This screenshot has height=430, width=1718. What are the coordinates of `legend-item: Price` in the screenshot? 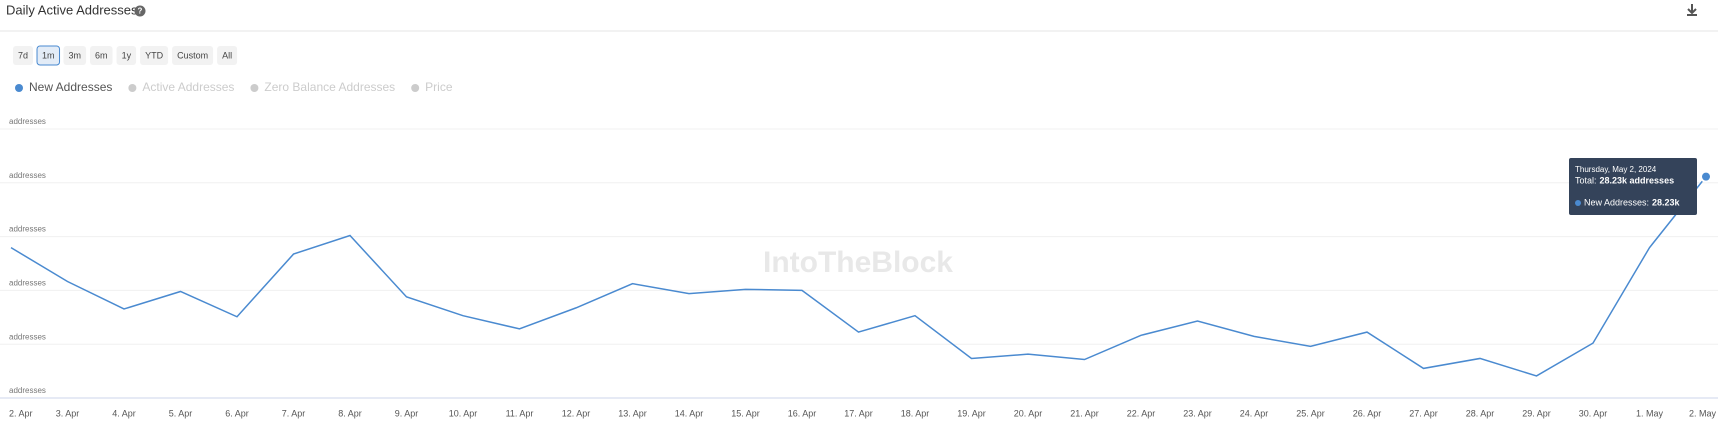 It's located at (432, 87).